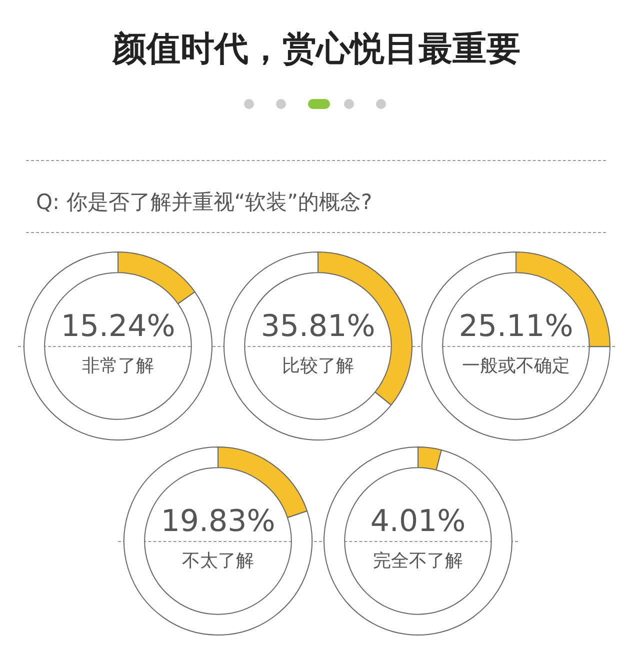  I want to click on slice-label: 比较了解, so click(318, 366).